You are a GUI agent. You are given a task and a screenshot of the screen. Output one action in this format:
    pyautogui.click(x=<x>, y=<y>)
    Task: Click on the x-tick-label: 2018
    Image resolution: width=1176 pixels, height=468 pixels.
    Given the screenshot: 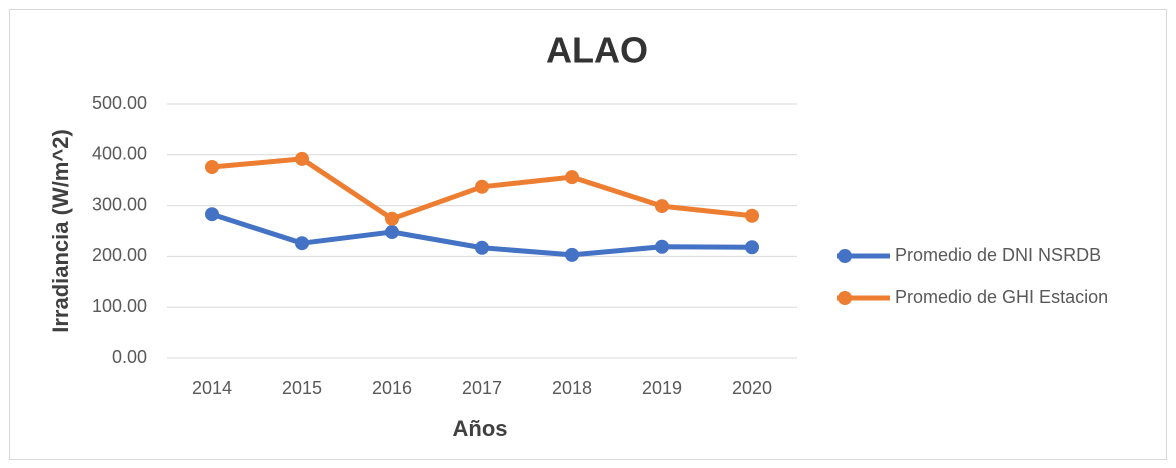 What is the action you would take?
    pyautogui.click(x=572, y=388)
    